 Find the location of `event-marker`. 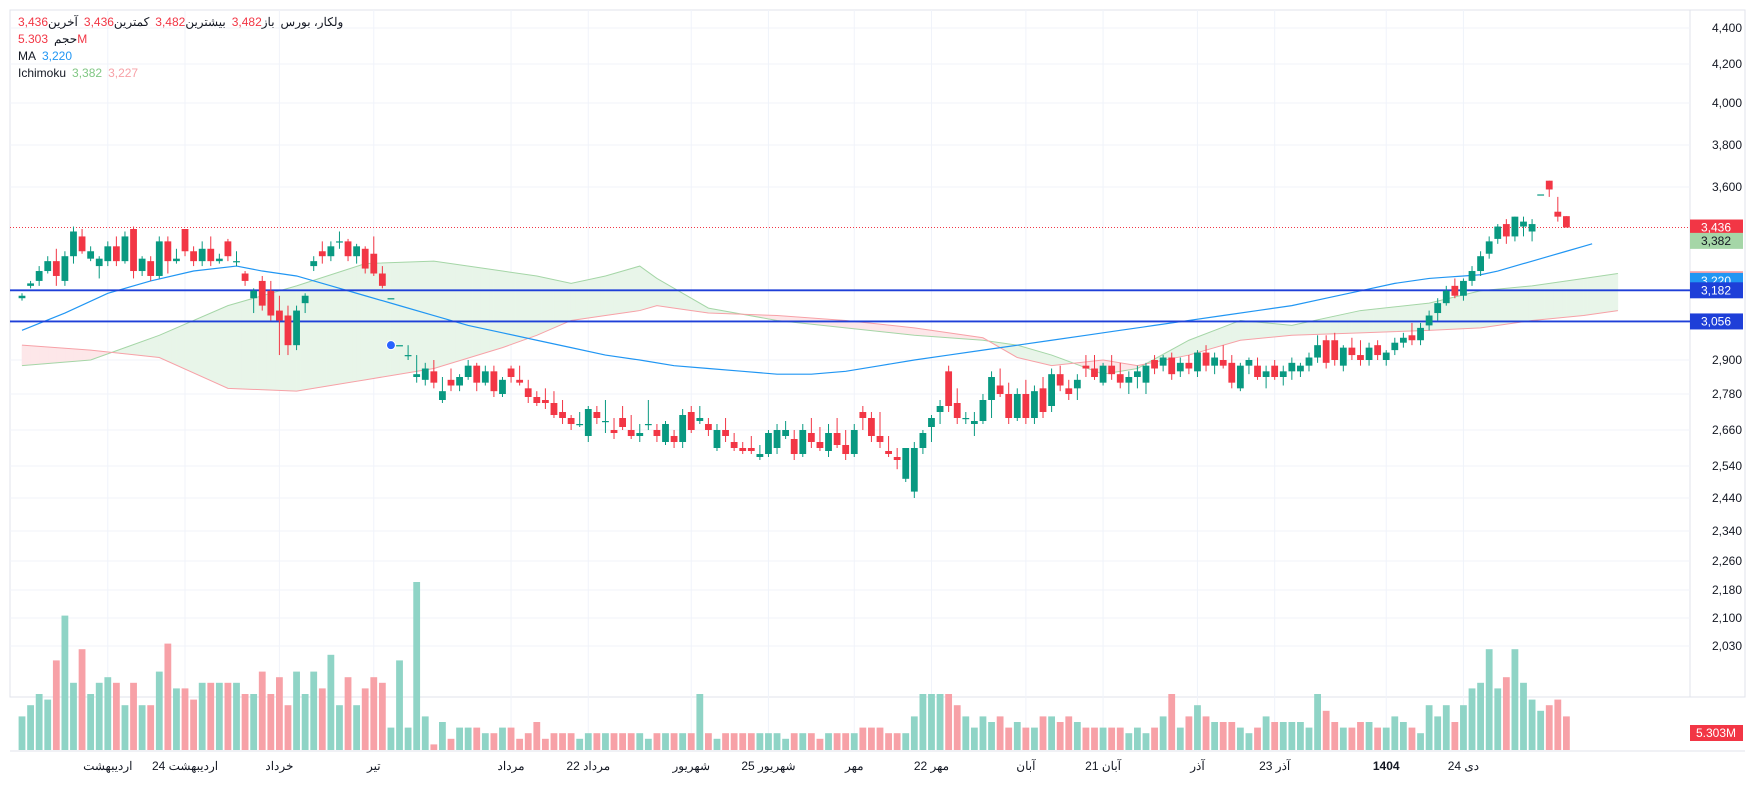

event-marker is located at coordinates (390, 345).